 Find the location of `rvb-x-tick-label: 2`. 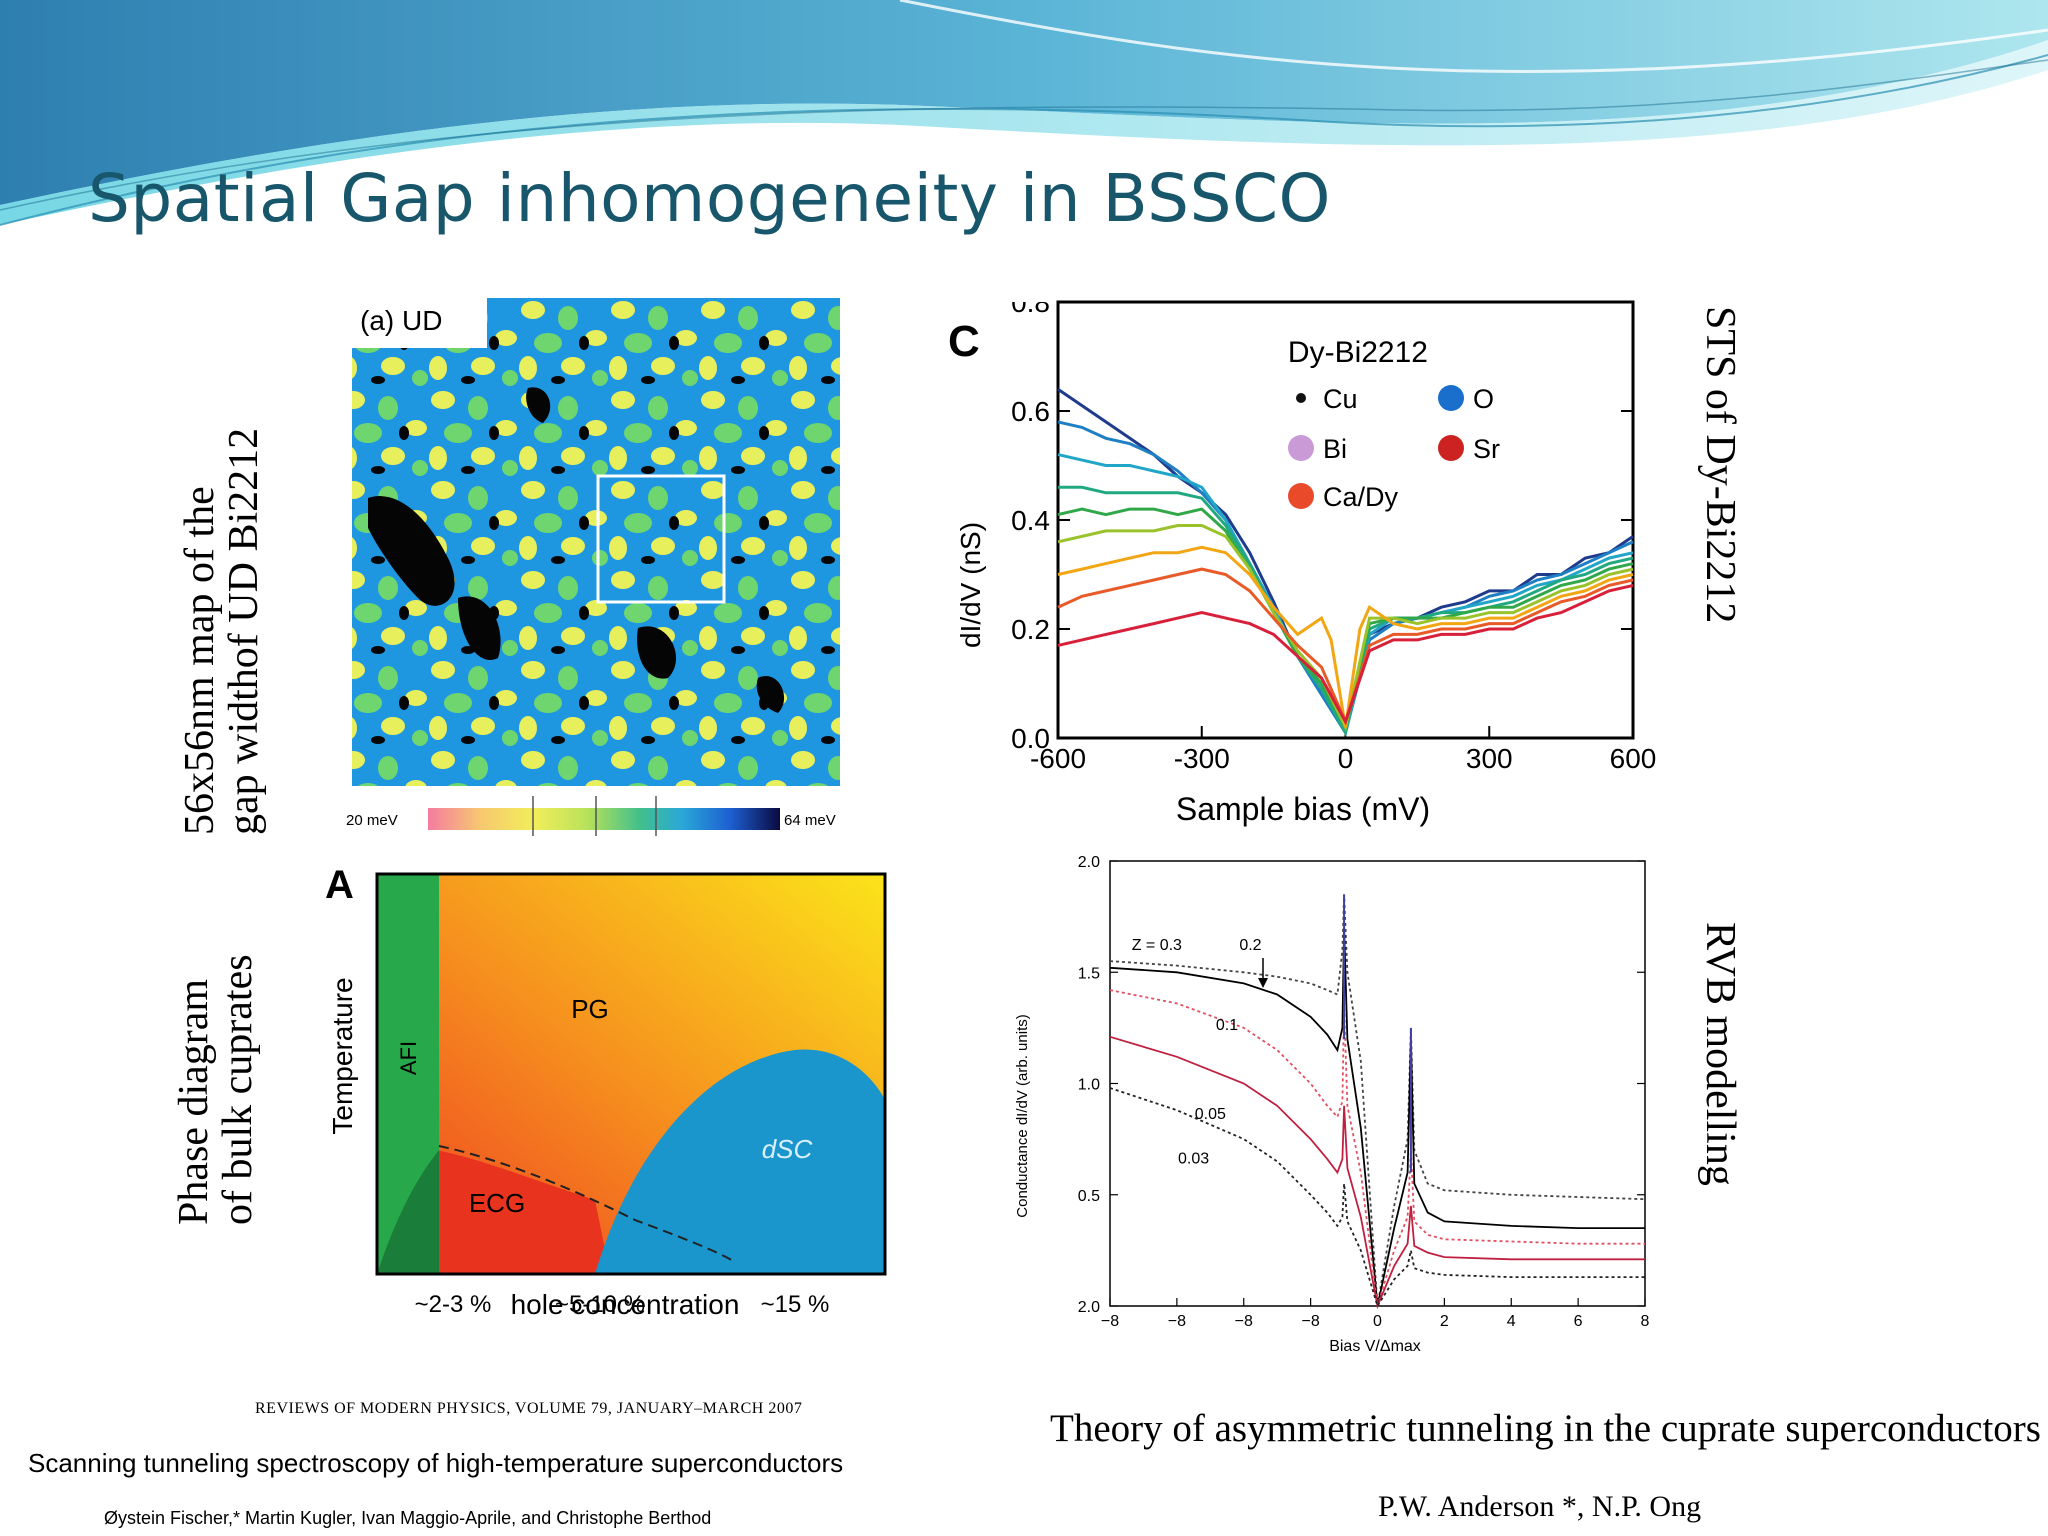

rvb-x-tick-label: 2 is located at coordinates (1444, 1321).